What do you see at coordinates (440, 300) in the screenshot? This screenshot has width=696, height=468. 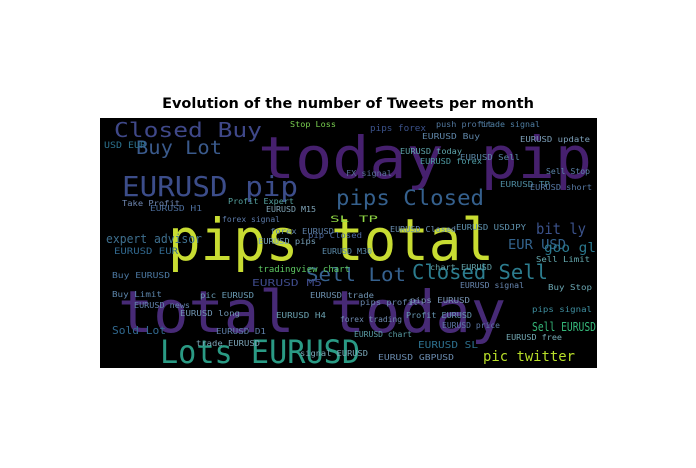 I see `cloud-word: pips EURUSD` at bounding box center [440, 300].